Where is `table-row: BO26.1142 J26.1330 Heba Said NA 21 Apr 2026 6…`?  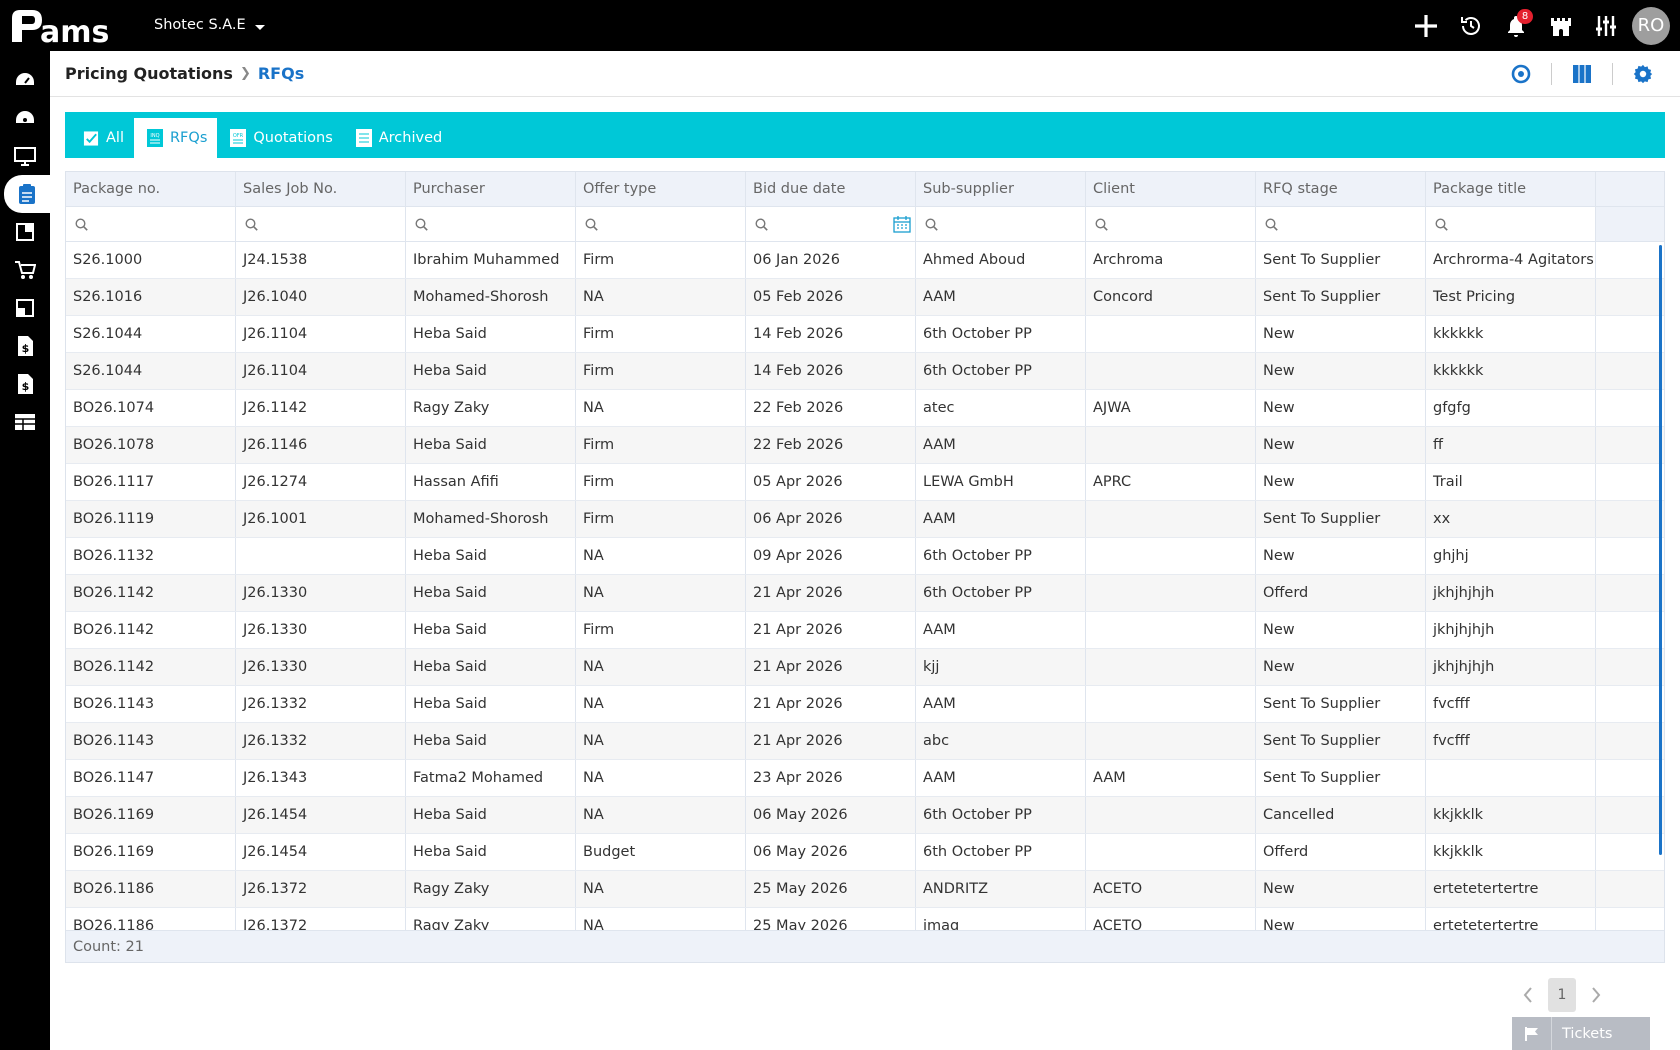 table-row: BO26.1142 J26.1330 Heba Said NA 21 Apr 2026 6… is located at coordinates (865, 593).